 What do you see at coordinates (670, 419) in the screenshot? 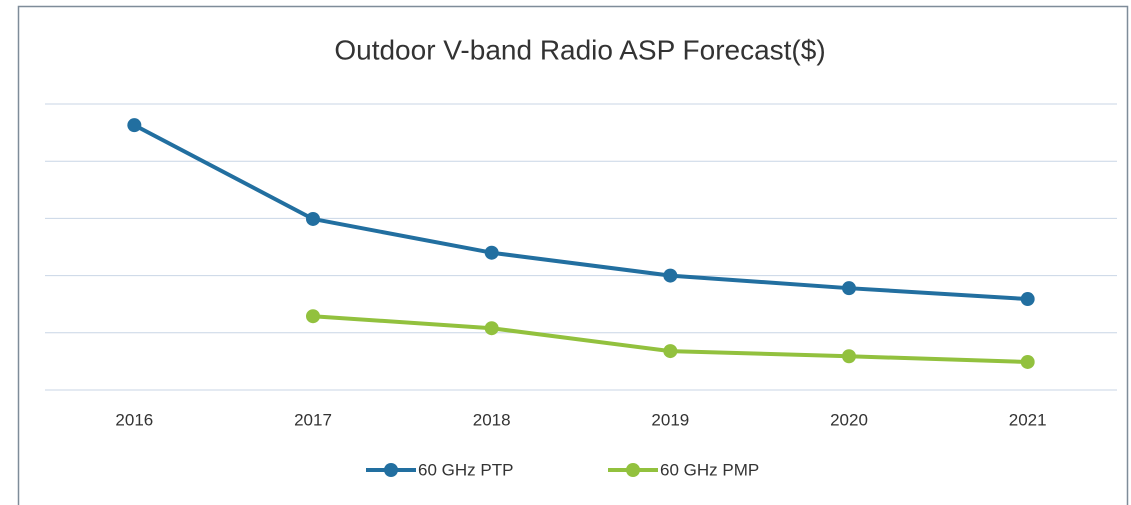
I see `x-tick-label: 2019` at bounding box center [670, 419].